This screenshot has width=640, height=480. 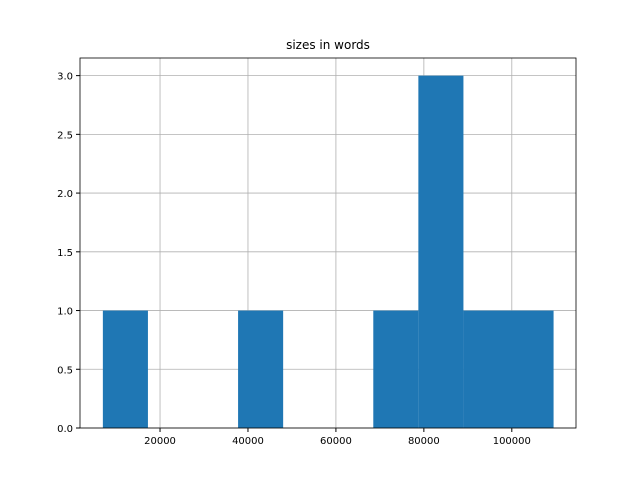 What do you see at coordinates (65, 429) in the screenshot?
I see `y-tick-label: 0.0` at bounding box center [65, 429].